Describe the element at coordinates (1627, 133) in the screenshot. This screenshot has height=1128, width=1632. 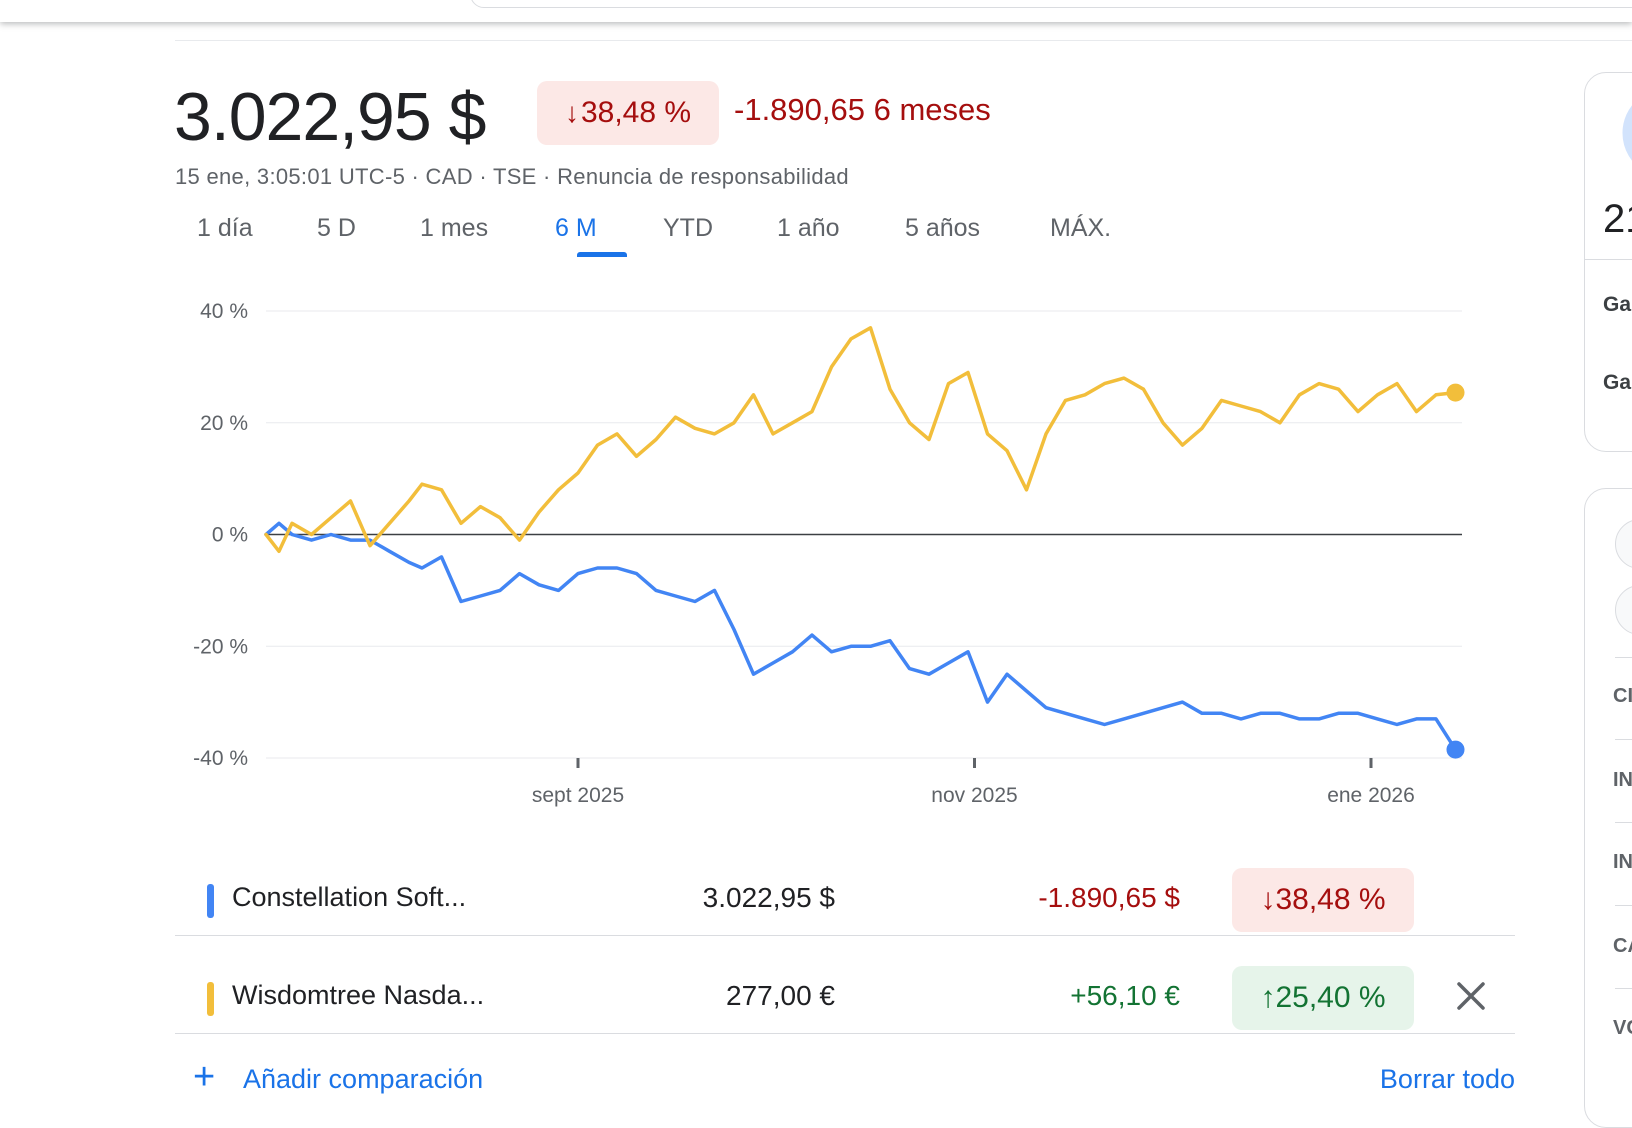
I see `gauge-icon` at that location.